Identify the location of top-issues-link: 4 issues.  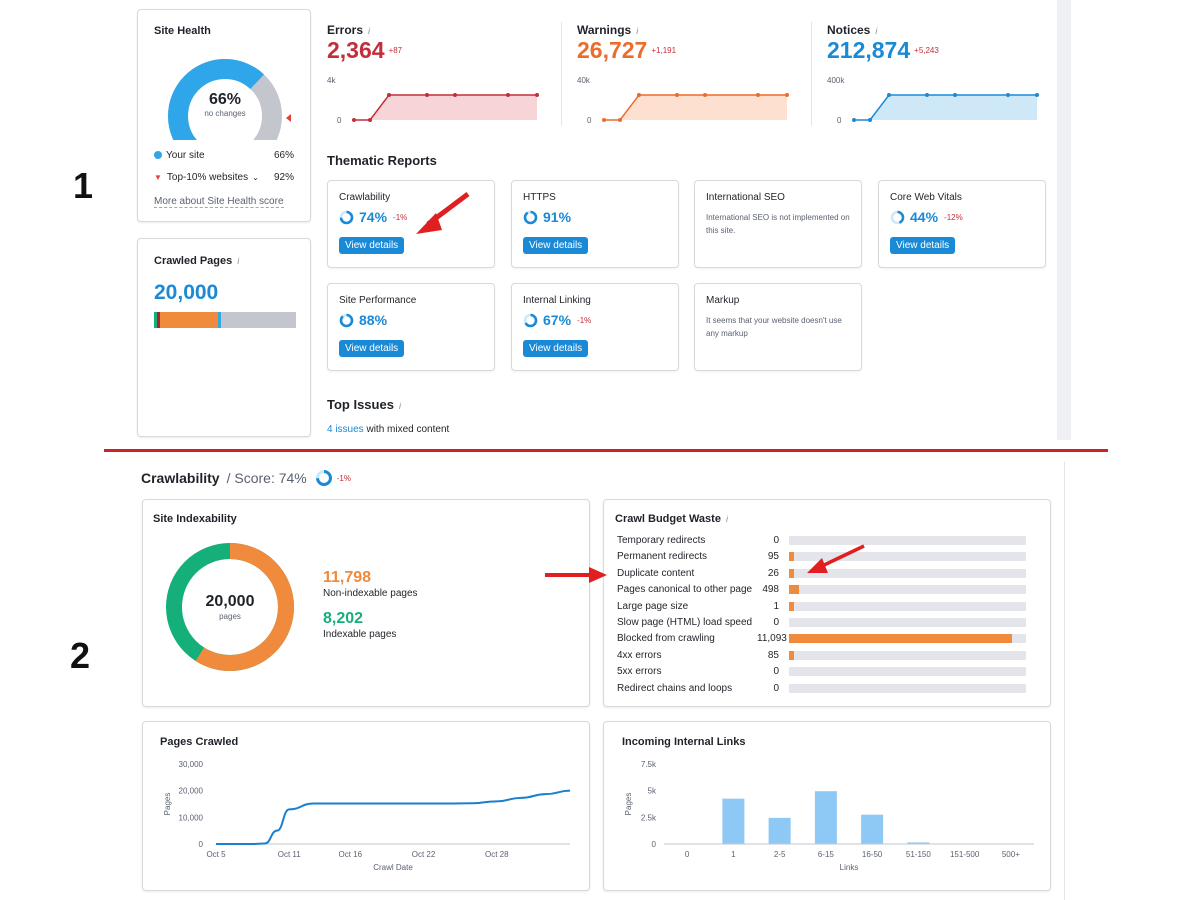
(345, 429).